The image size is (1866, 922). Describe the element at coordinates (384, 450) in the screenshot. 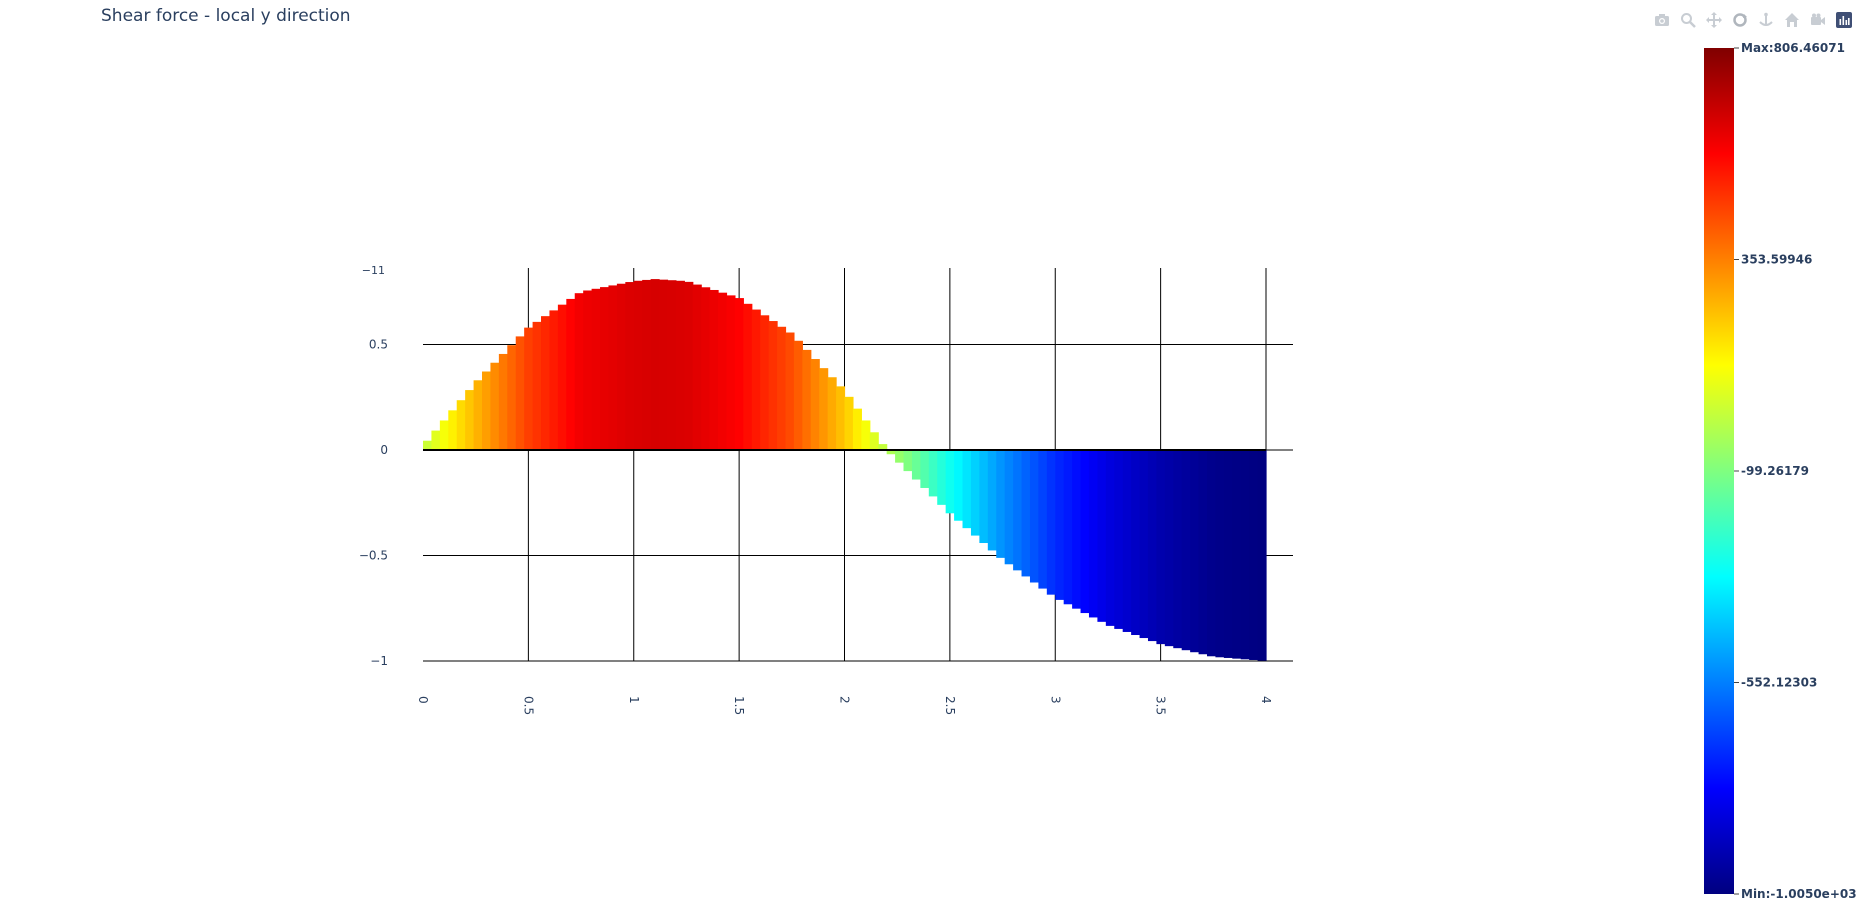

I see `y-tick-label: 0` at that location.